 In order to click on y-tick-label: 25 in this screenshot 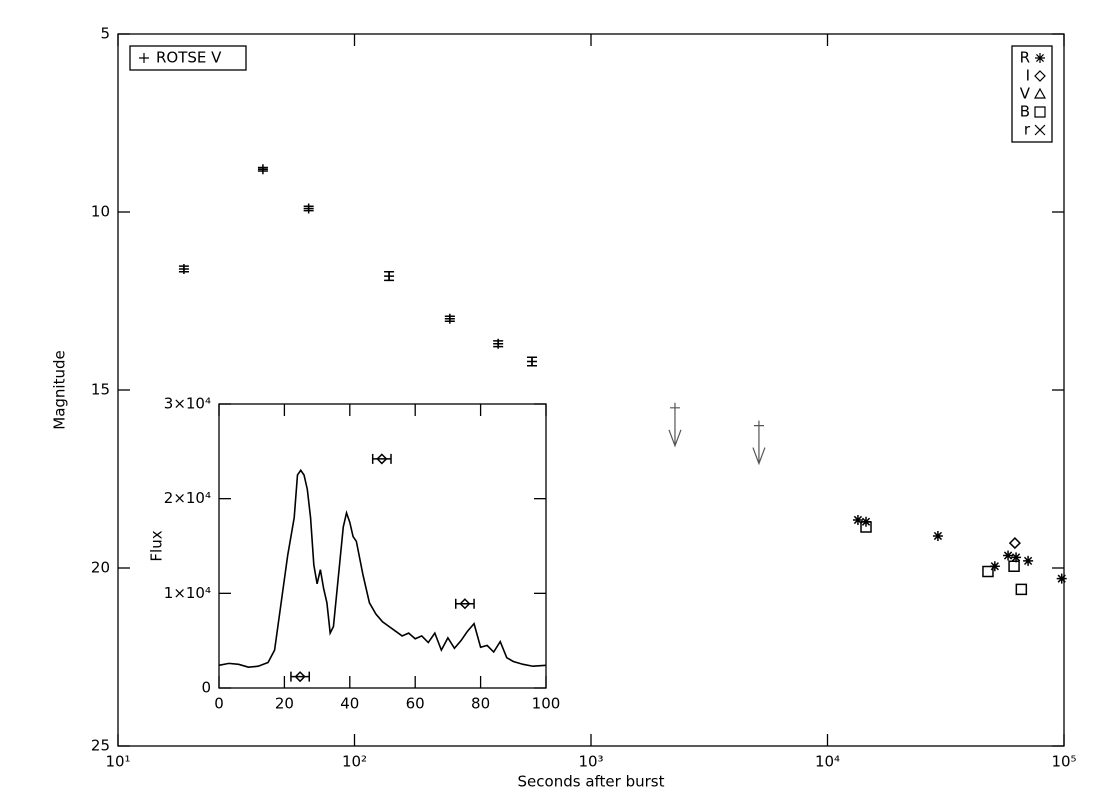, I will do `click(100, 746)`.